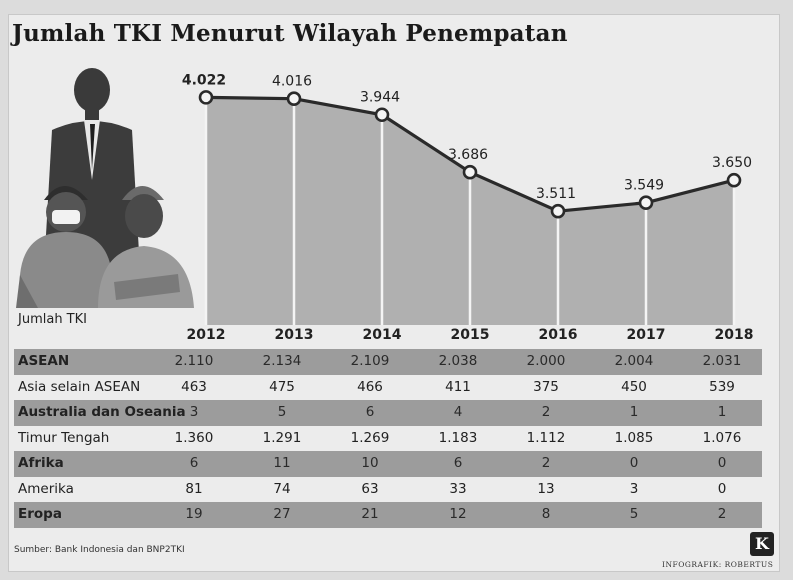 The height and width of the screenshot is (580, 793). What do you see at coordinates (370, 514) in the screenshot?
I see `table-cell: 21` at bounding box center [370, 514].